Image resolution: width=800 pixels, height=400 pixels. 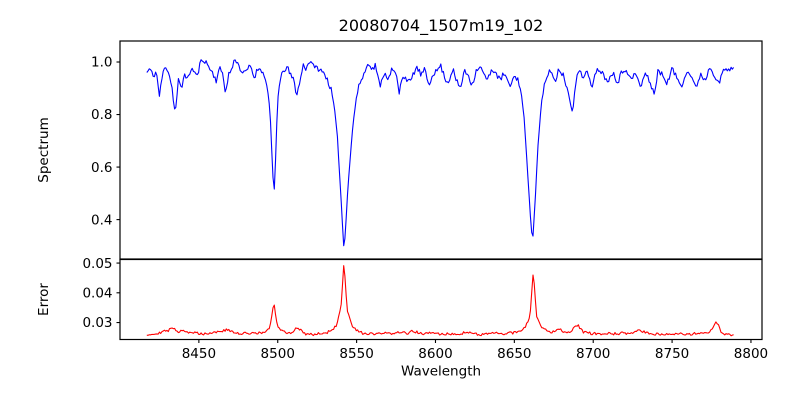 I want to click on y-tick-label-error: 0.03, so click(x=97, y=323).